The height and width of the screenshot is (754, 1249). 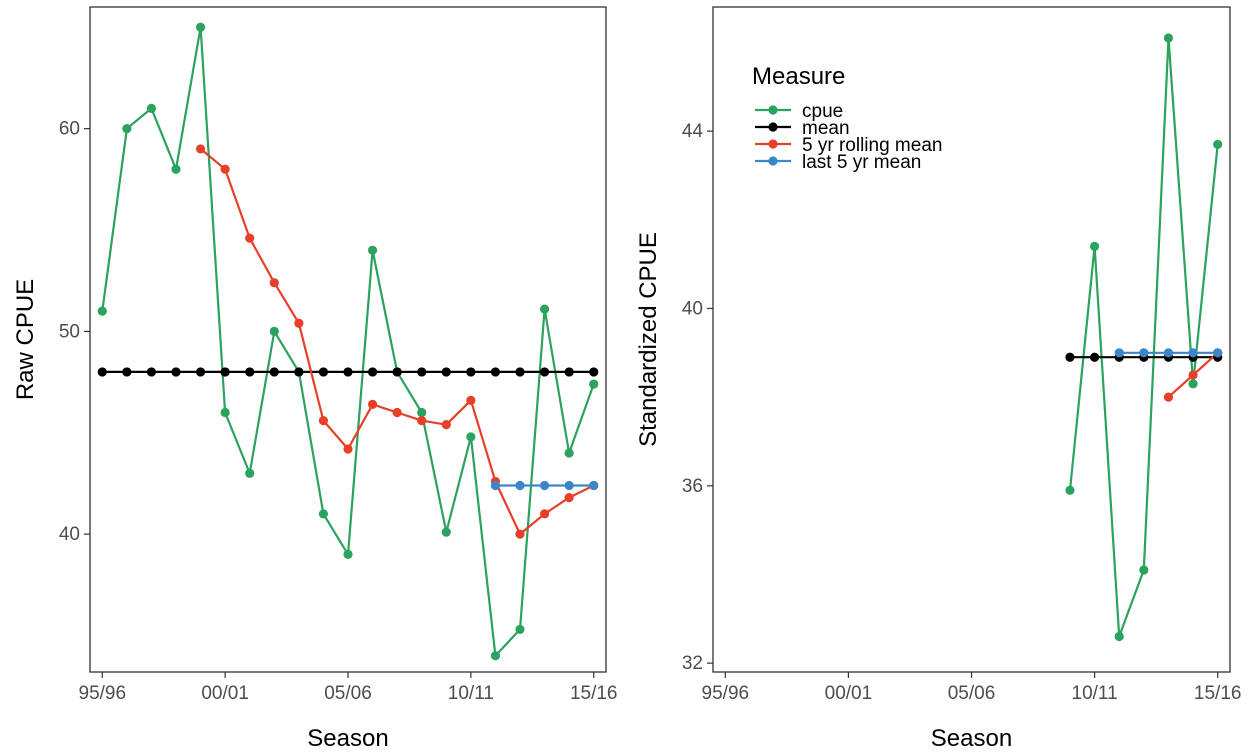 What do you see at coordinates (872, 145) in the screenshot?
I see `legend-entry: 5 yr rolling mean` at bounding box center [872, 145].